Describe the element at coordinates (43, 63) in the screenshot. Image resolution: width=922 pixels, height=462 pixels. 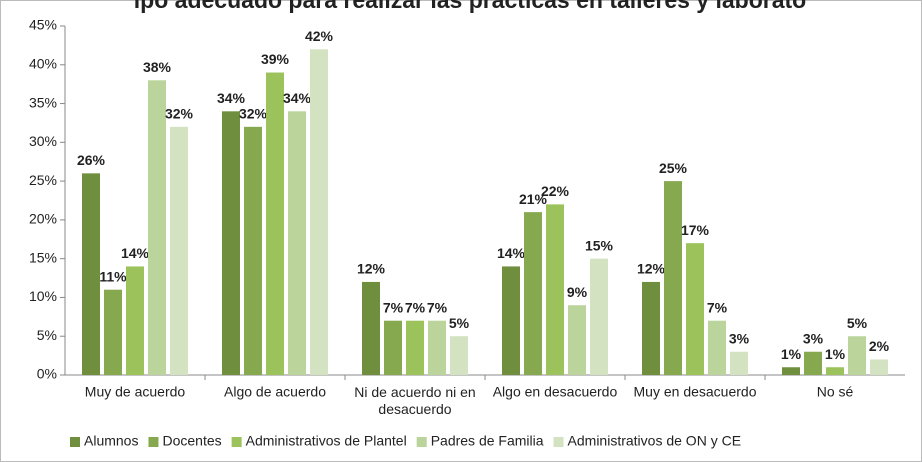
I see `y-tick-label: 40%` at that location.